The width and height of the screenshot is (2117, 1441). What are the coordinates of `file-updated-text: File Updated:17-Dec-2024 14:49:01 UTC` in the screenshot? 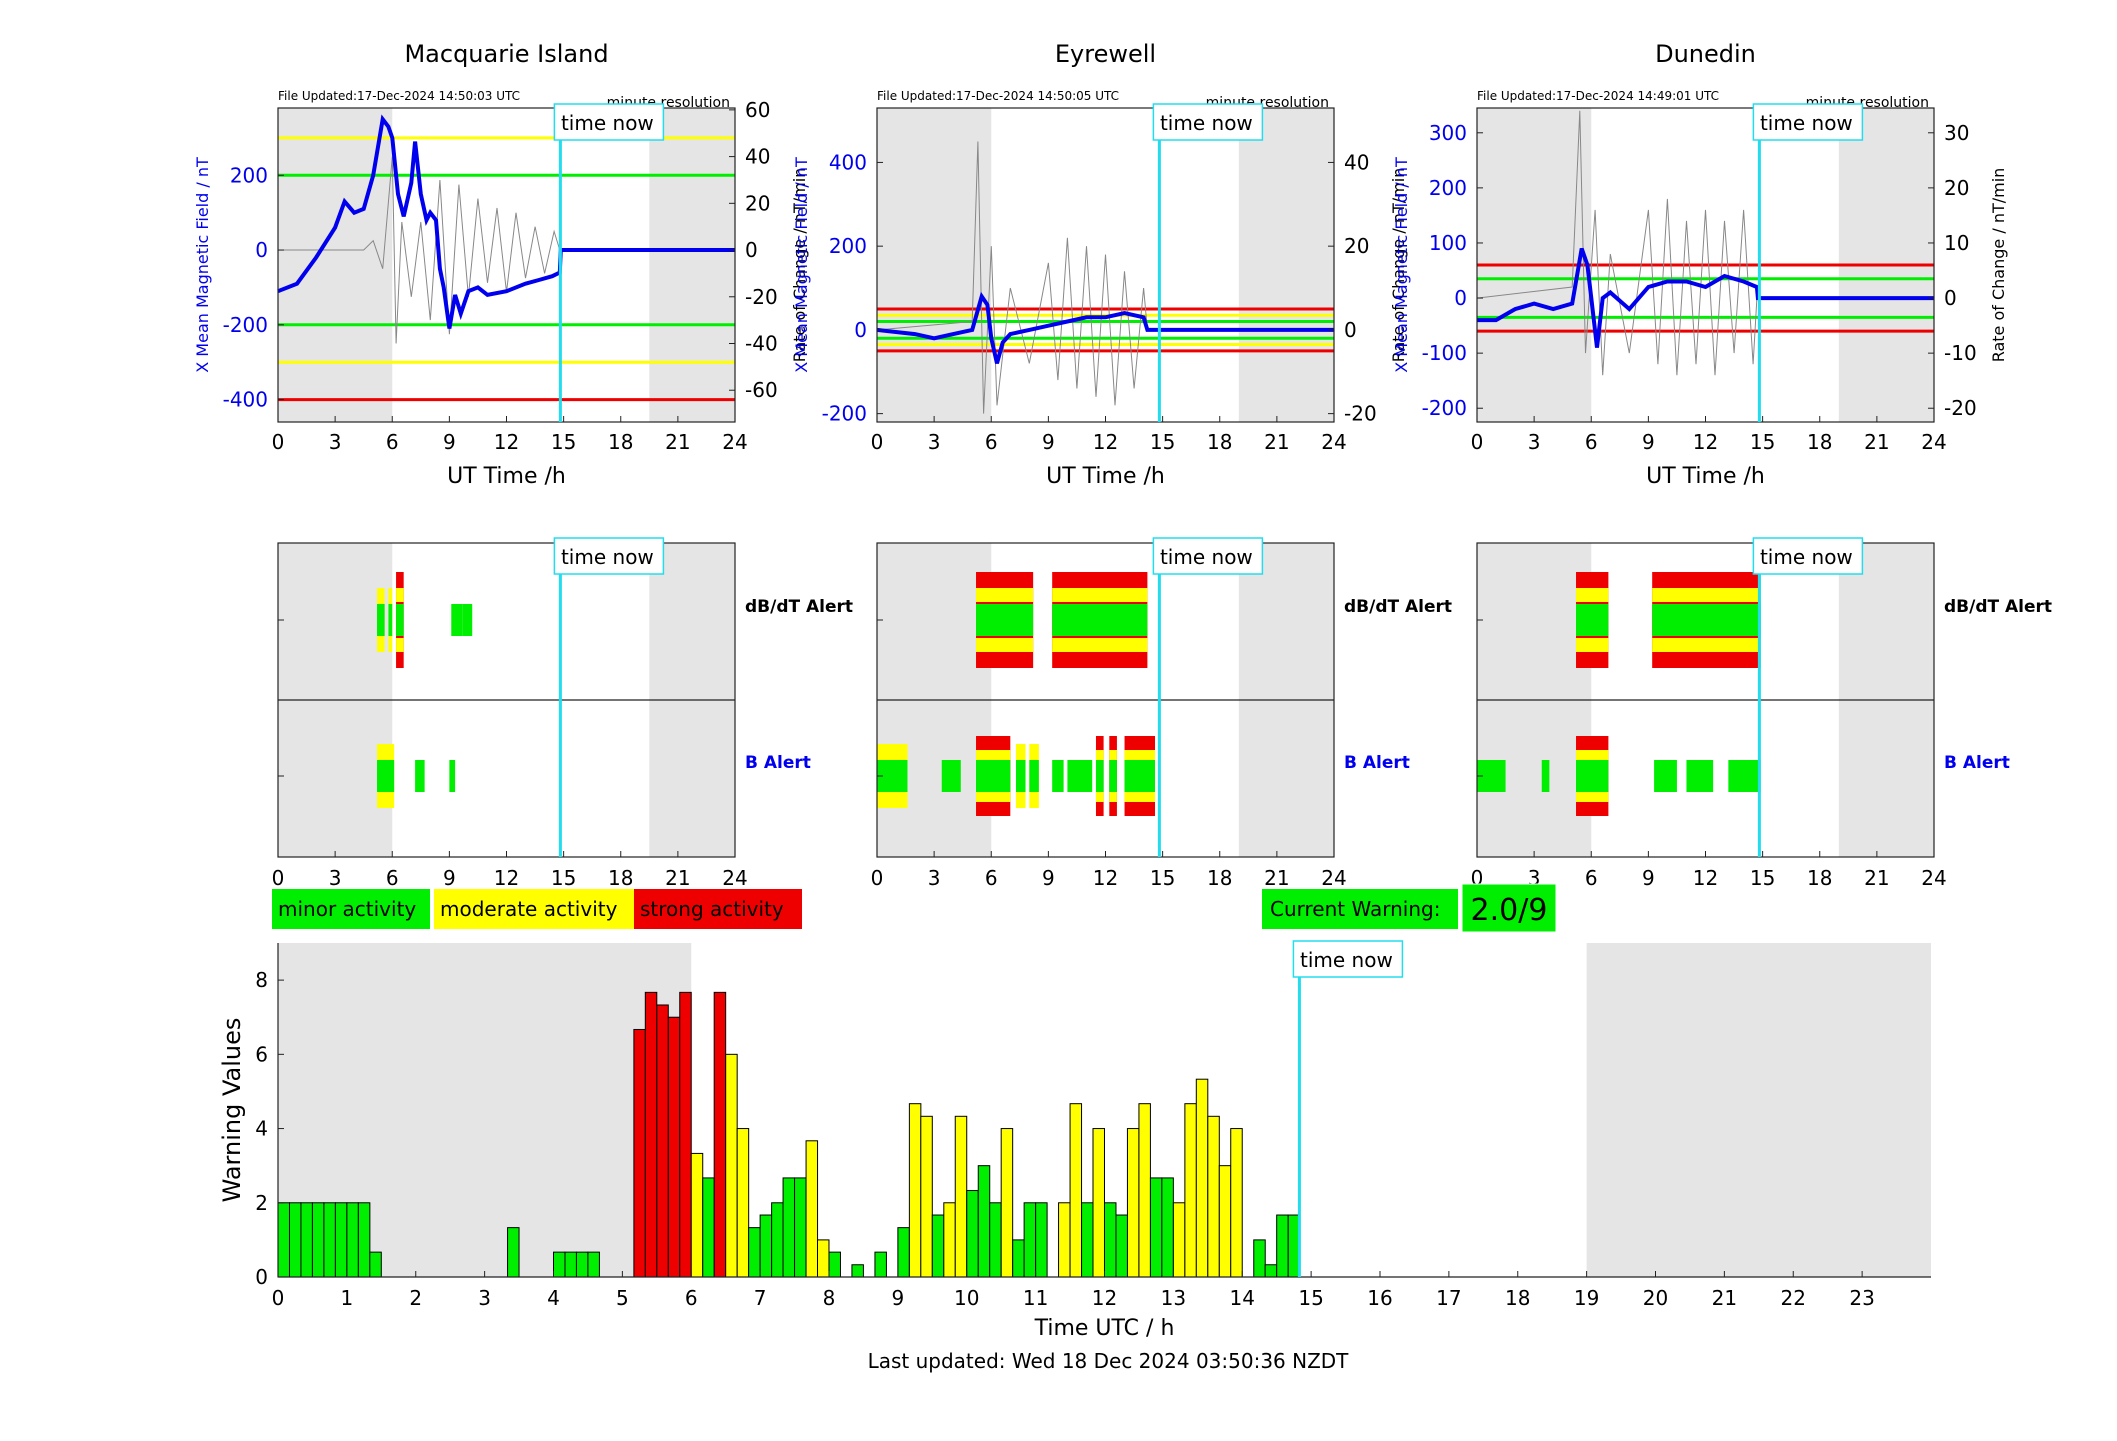 It's located at (1598, 96).